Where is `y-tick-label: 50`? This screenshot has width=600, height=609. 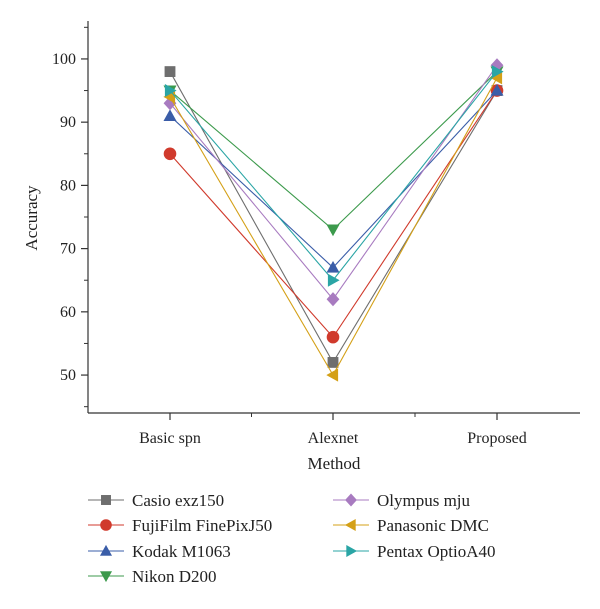 y-tick-label: 50 is located at coordinates (68, 375).